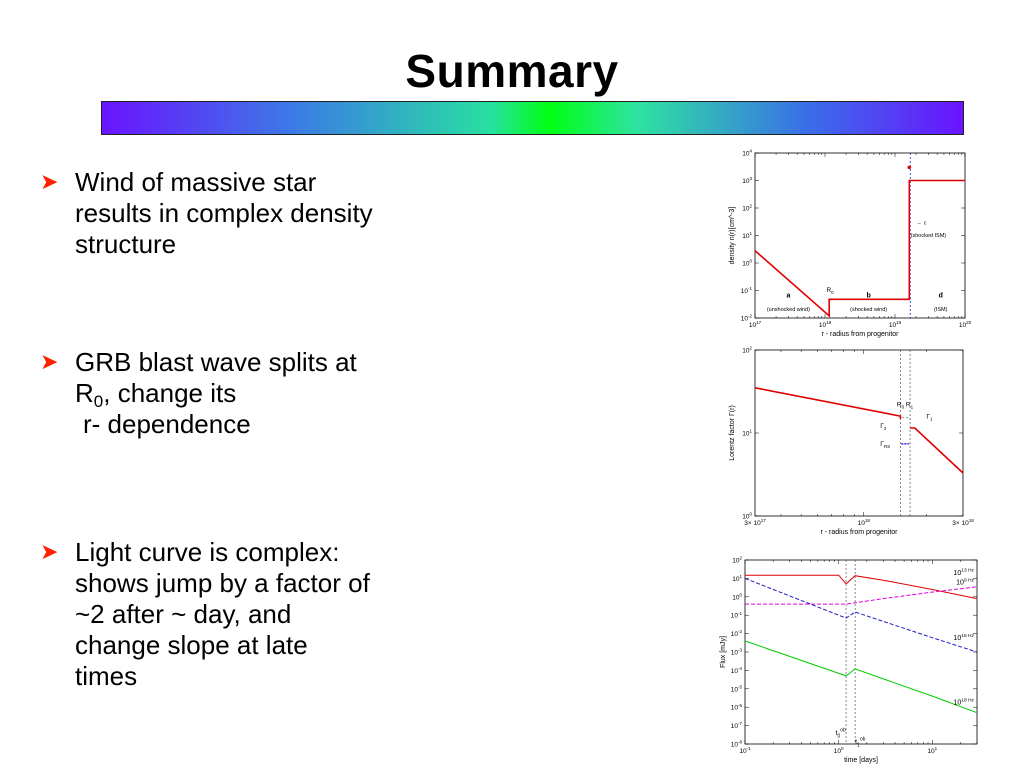 The height and width of the screenshot is (768, 1024). I want to click on x-tick-label: 10⁻¹, so click(745, 750).